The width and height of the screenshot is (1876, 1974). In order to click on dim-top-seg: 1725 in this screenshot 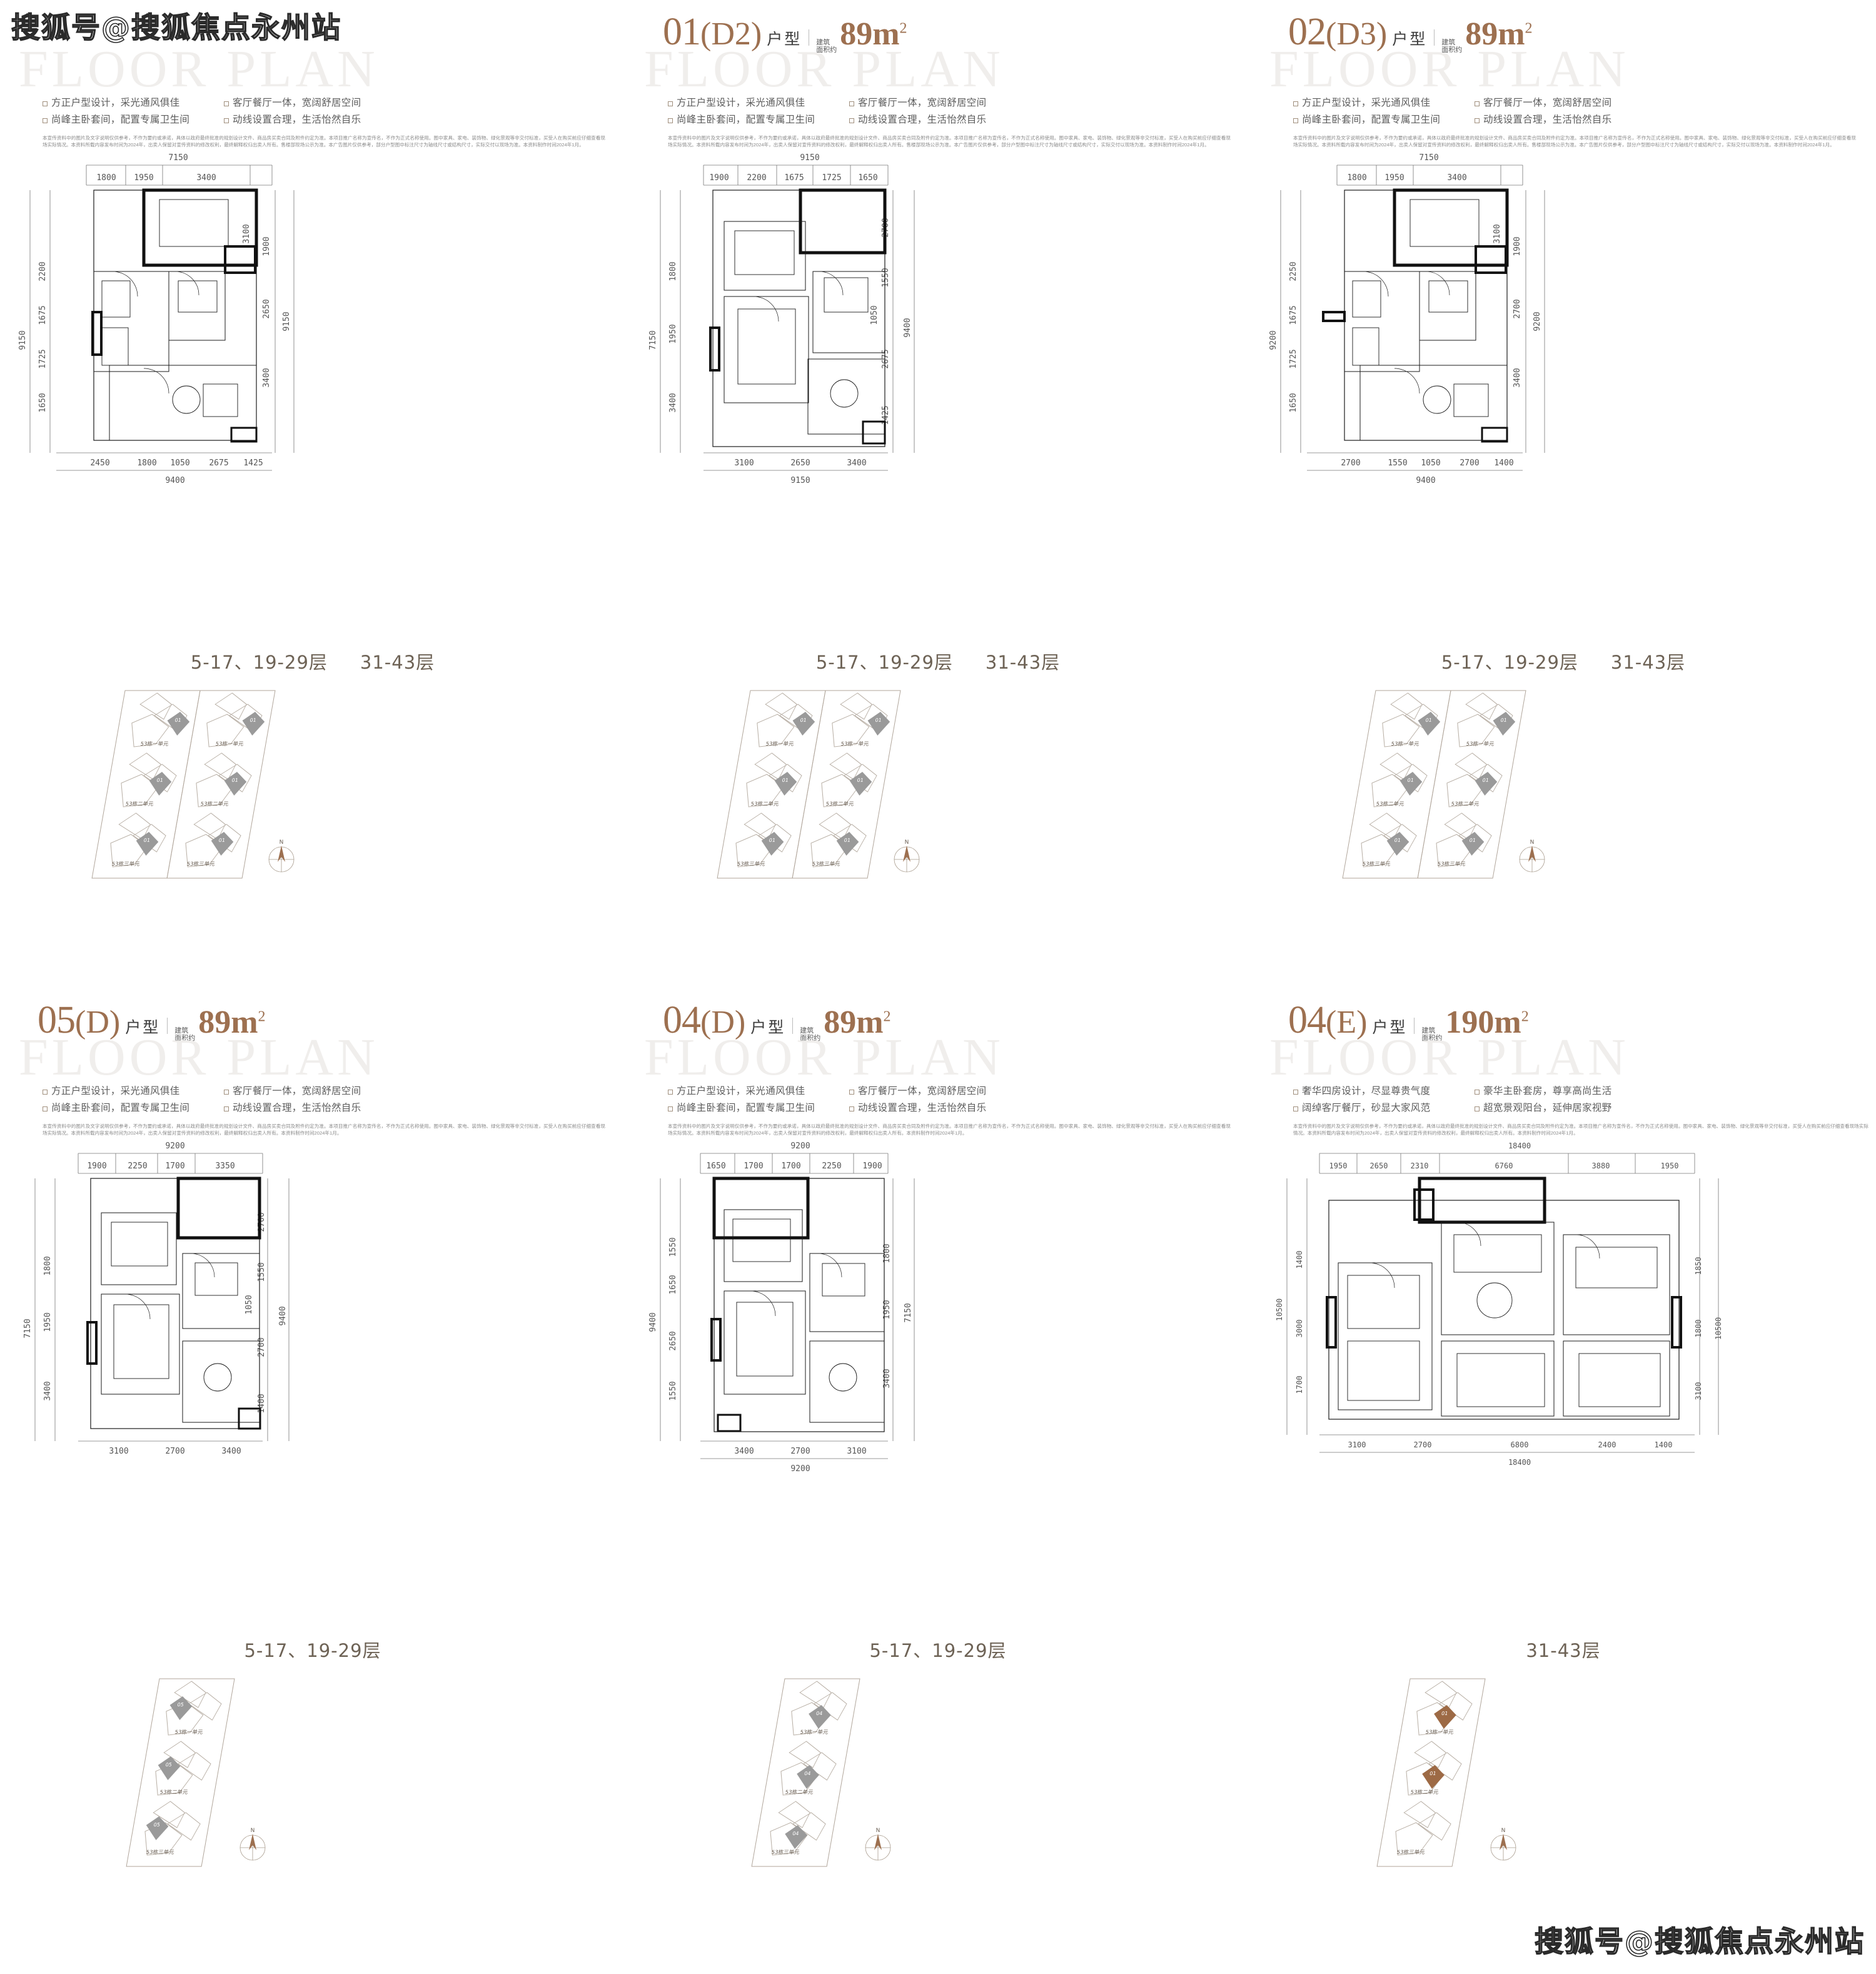, I will do `click(831, 178)`.